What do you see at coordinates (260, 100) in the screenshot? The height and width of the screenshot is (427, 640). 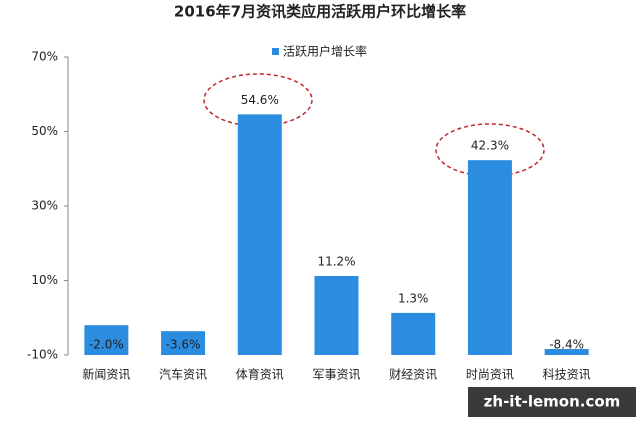 I see `value-label: 54.6%` at bounding box center [260, 100].